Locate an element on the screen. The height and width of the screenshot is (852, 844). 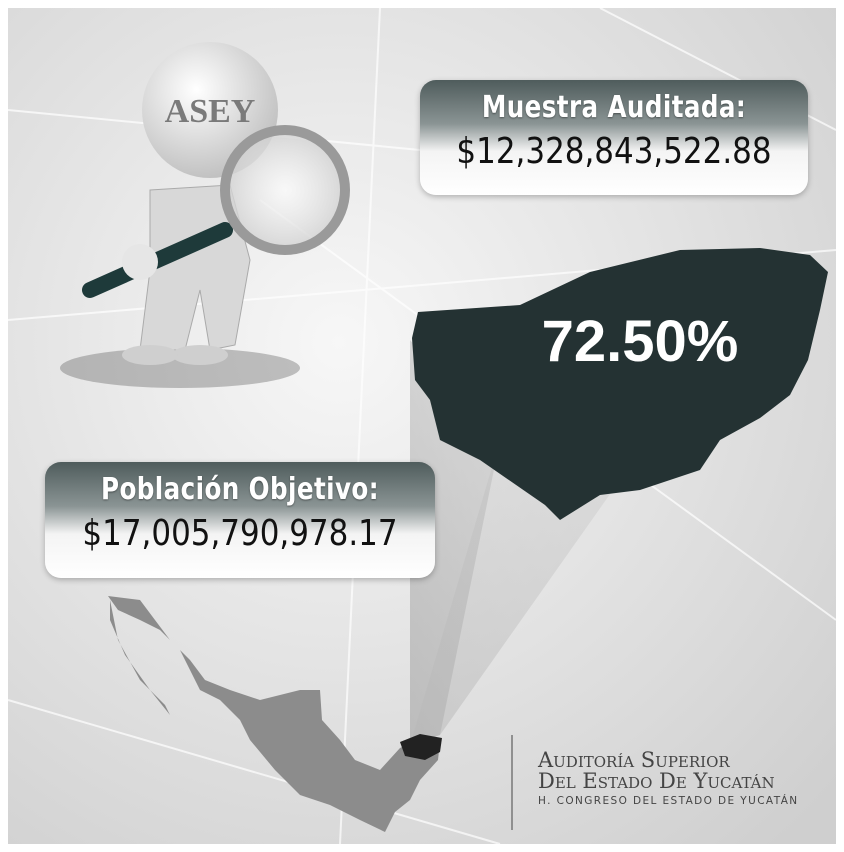
mexico-map is located at coordinates (274, 714).